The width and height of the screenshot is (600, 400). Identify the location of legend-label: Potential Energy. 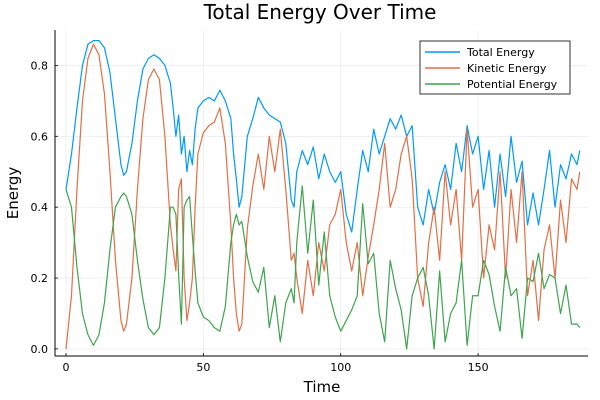
(512, 84).